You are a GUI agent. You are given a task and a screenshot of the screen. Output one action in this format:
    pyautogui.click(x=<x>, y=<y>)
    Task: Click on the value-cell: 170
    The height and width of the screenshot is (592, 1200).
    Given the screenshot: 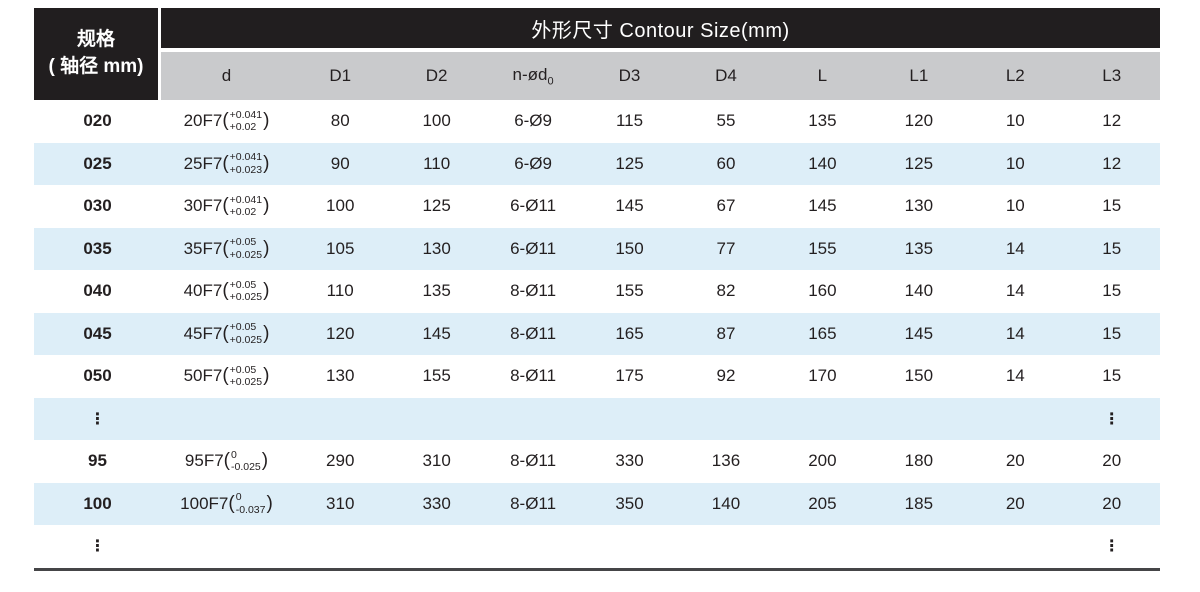 What is the action you would take?
    pyautogui.click(x=822, y=376)
    